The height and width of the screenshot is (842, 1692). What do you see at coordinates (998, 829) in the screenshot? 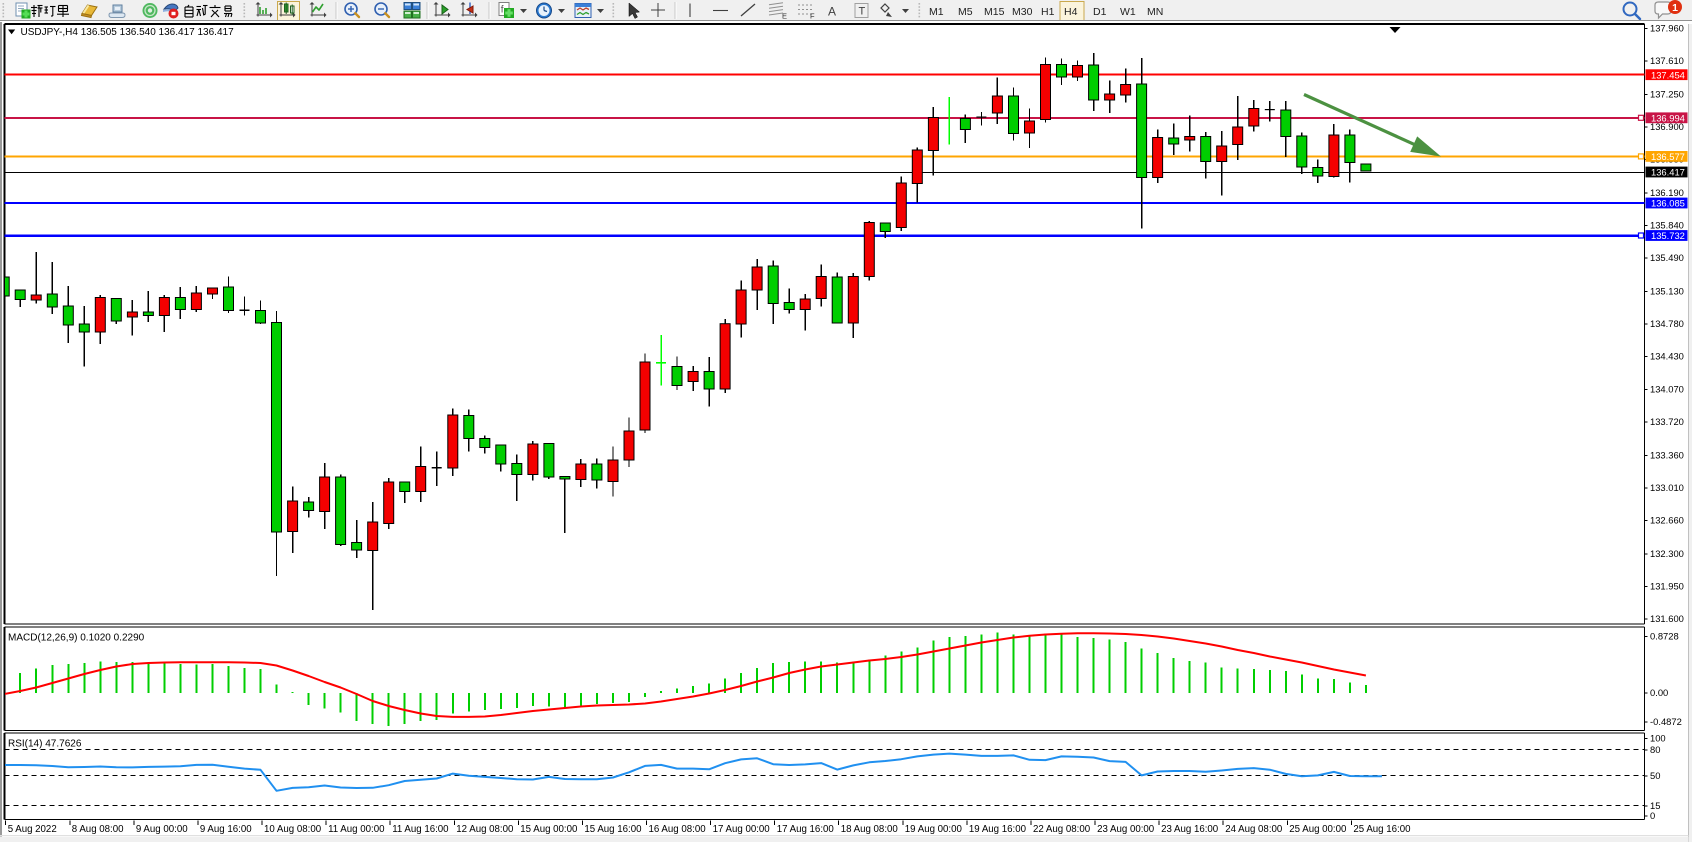
I see `svg-text: 19 Aug 16:00` at bounding box center [998, 829].